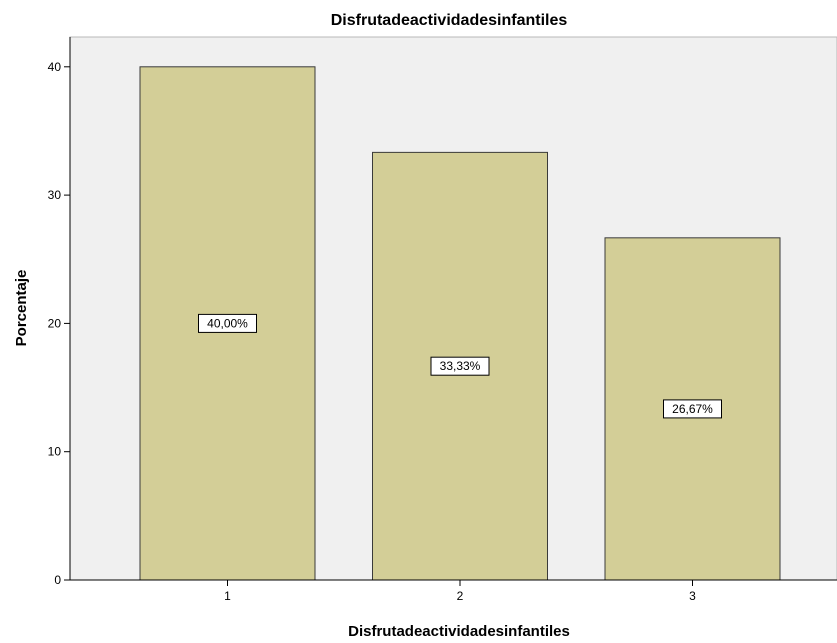 Image resolution: width=837 pixels, height=643 pixels. Describe the element at coordinates (57, 580) in the screenshot. I see `y-tick-label: 0` at that location.